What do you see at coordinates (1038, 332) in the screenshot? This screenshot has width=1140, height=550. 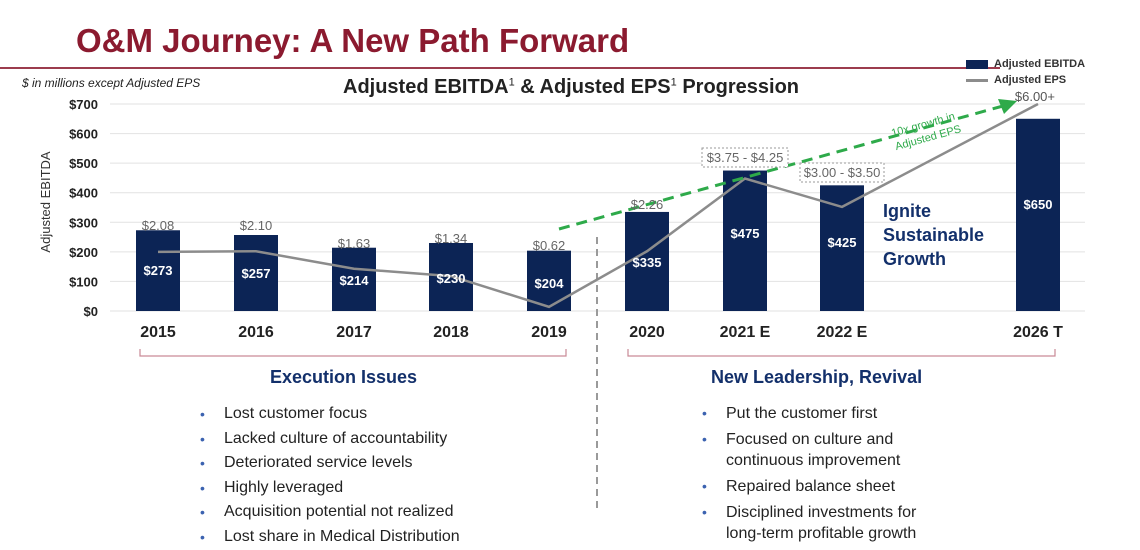 I see `x-tick-label: 2026 T` at bounding box center [1038, 332].